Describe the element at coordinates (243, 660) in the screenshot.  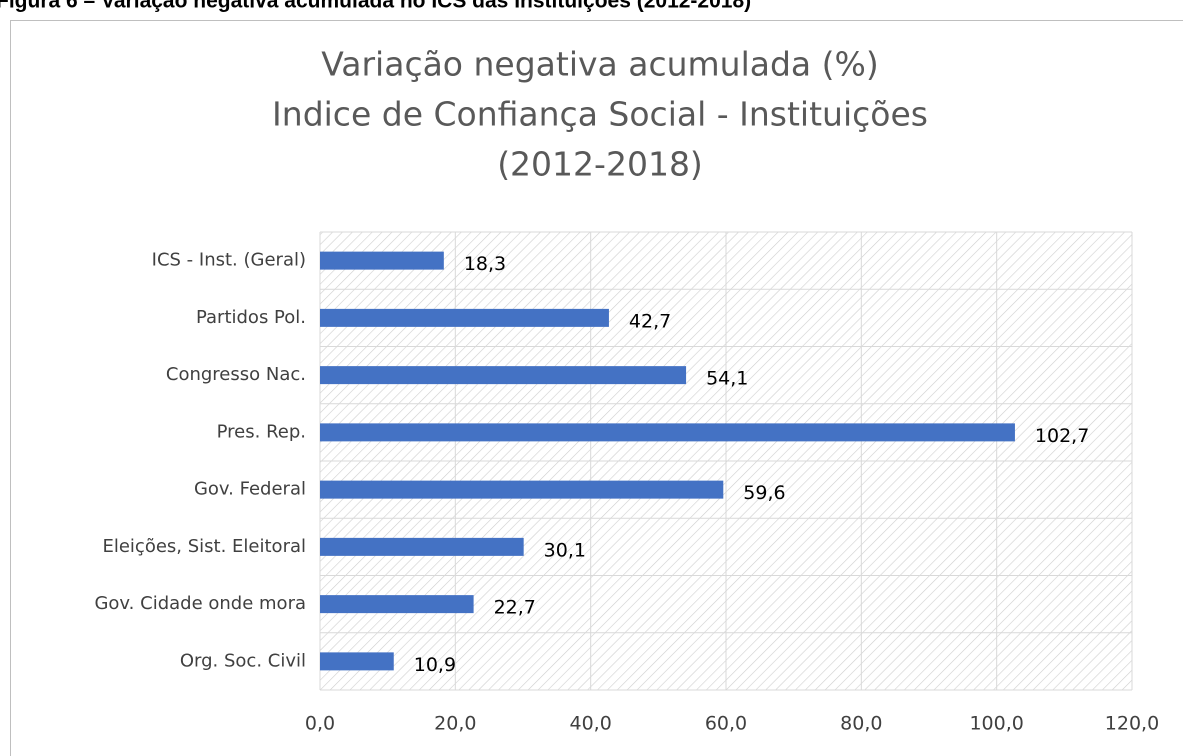
I see `y-tick-label: Org. Soc. Civil` at that location.